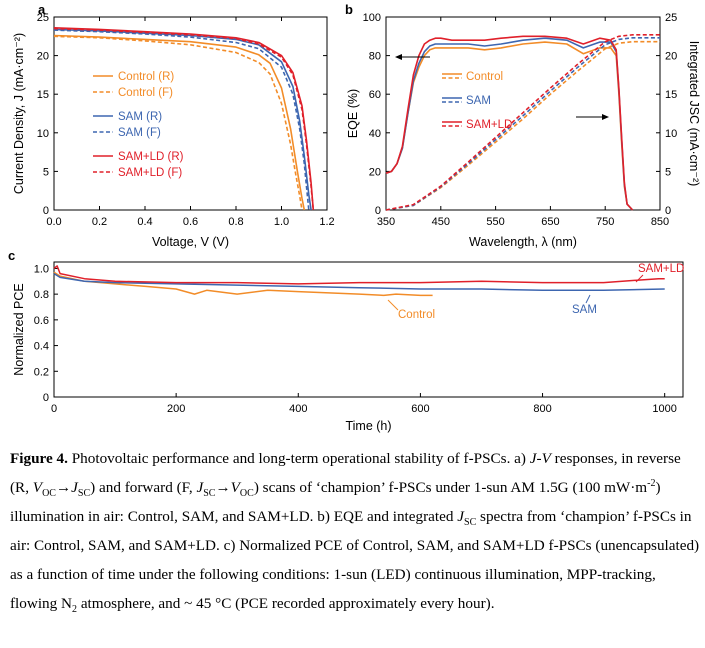 The width and height of the screenshot is (705, 648). Describe the element at coordinates (19, 329) in the screenshot. I see `c-y-axis-label: Normalized PCE` at that location.